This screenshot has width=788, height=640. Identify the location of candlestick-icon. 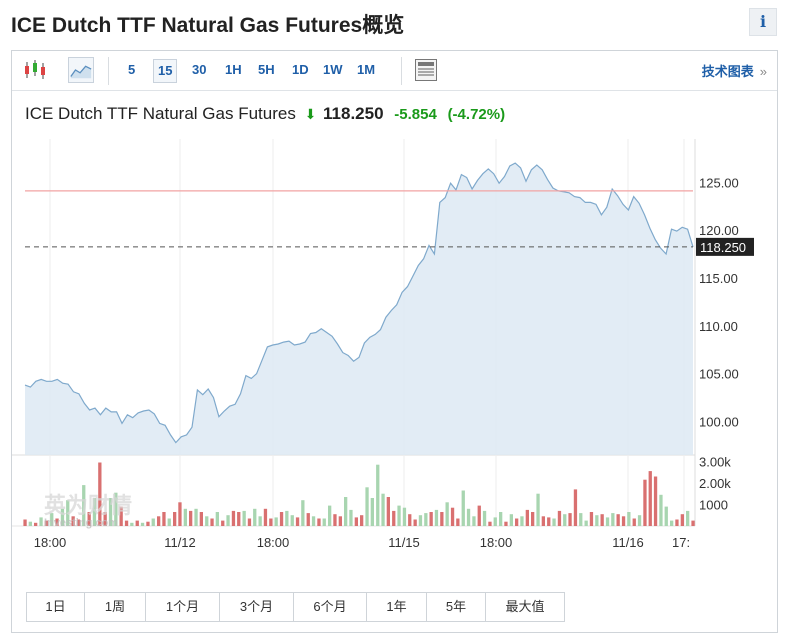
(35, 70).